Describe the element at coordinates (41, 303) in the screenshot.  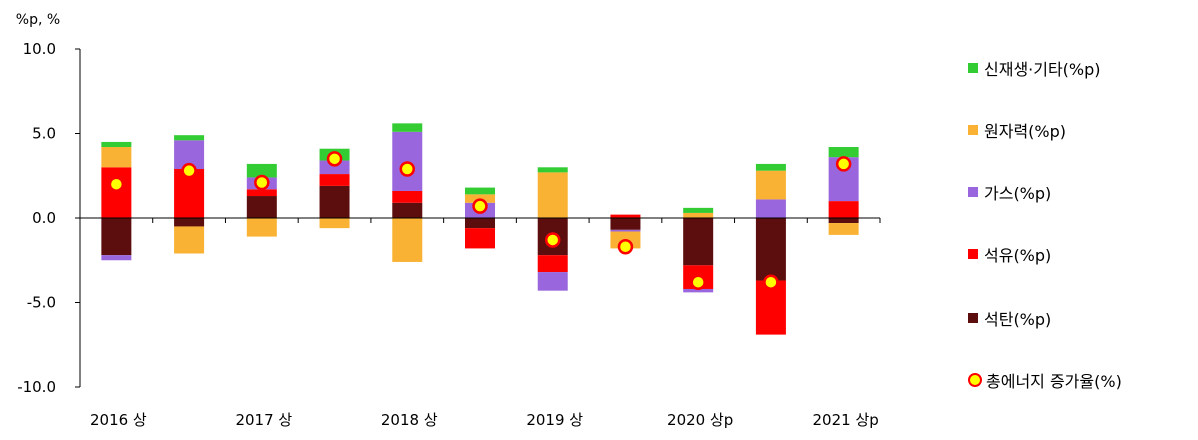
I see `y-tick-label: -5.0` at that location.